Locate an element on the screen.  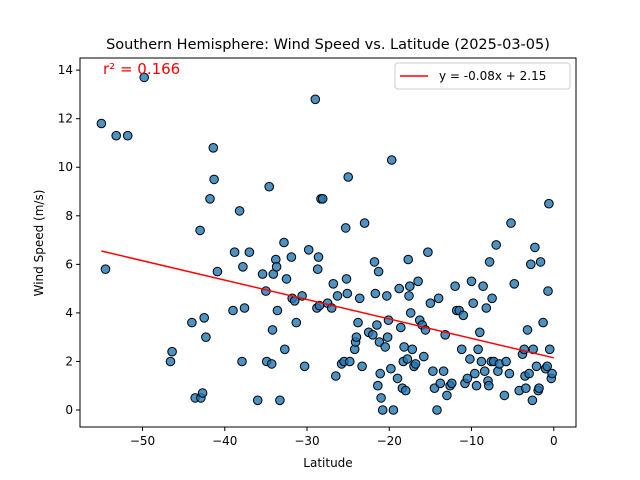
legend-box is located at coordinates (482, 76).